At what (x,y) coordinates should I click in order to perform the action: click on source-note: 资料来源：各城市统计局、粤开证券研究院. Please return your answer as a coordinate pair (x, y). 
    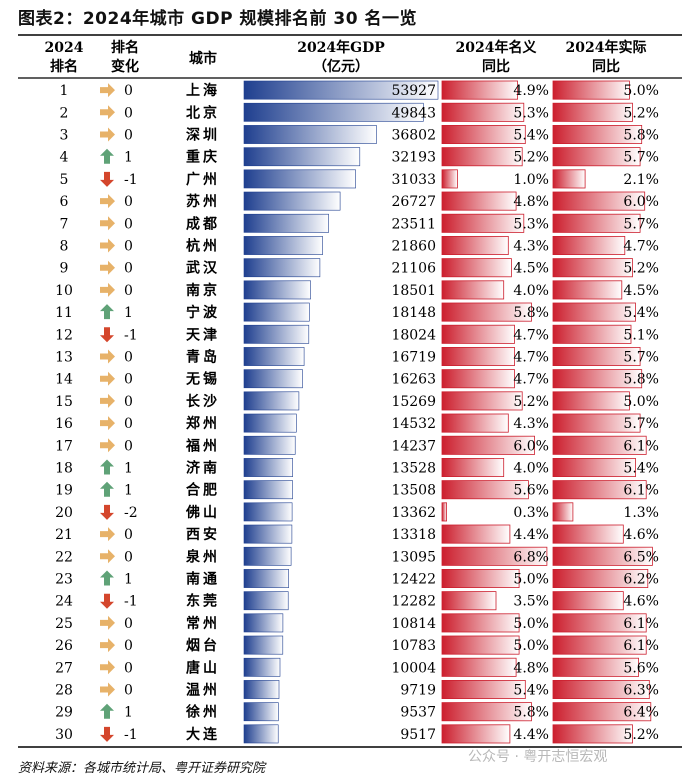
    Looking at the image, I should click on (142, 768).